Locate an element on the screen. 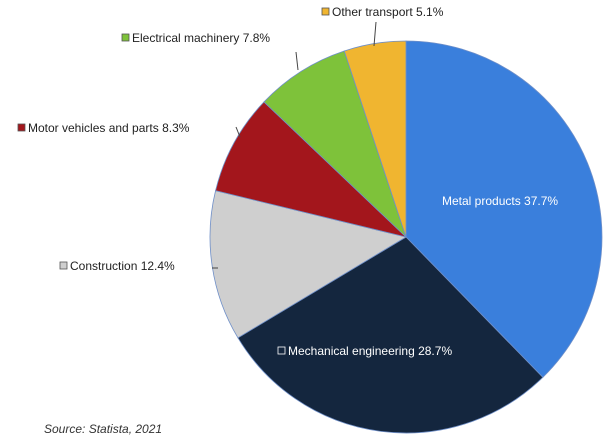 This screenshot has height=436, width=610. slice-label: Mechanical engineering 28.7% is located at coordinates (370, 351).